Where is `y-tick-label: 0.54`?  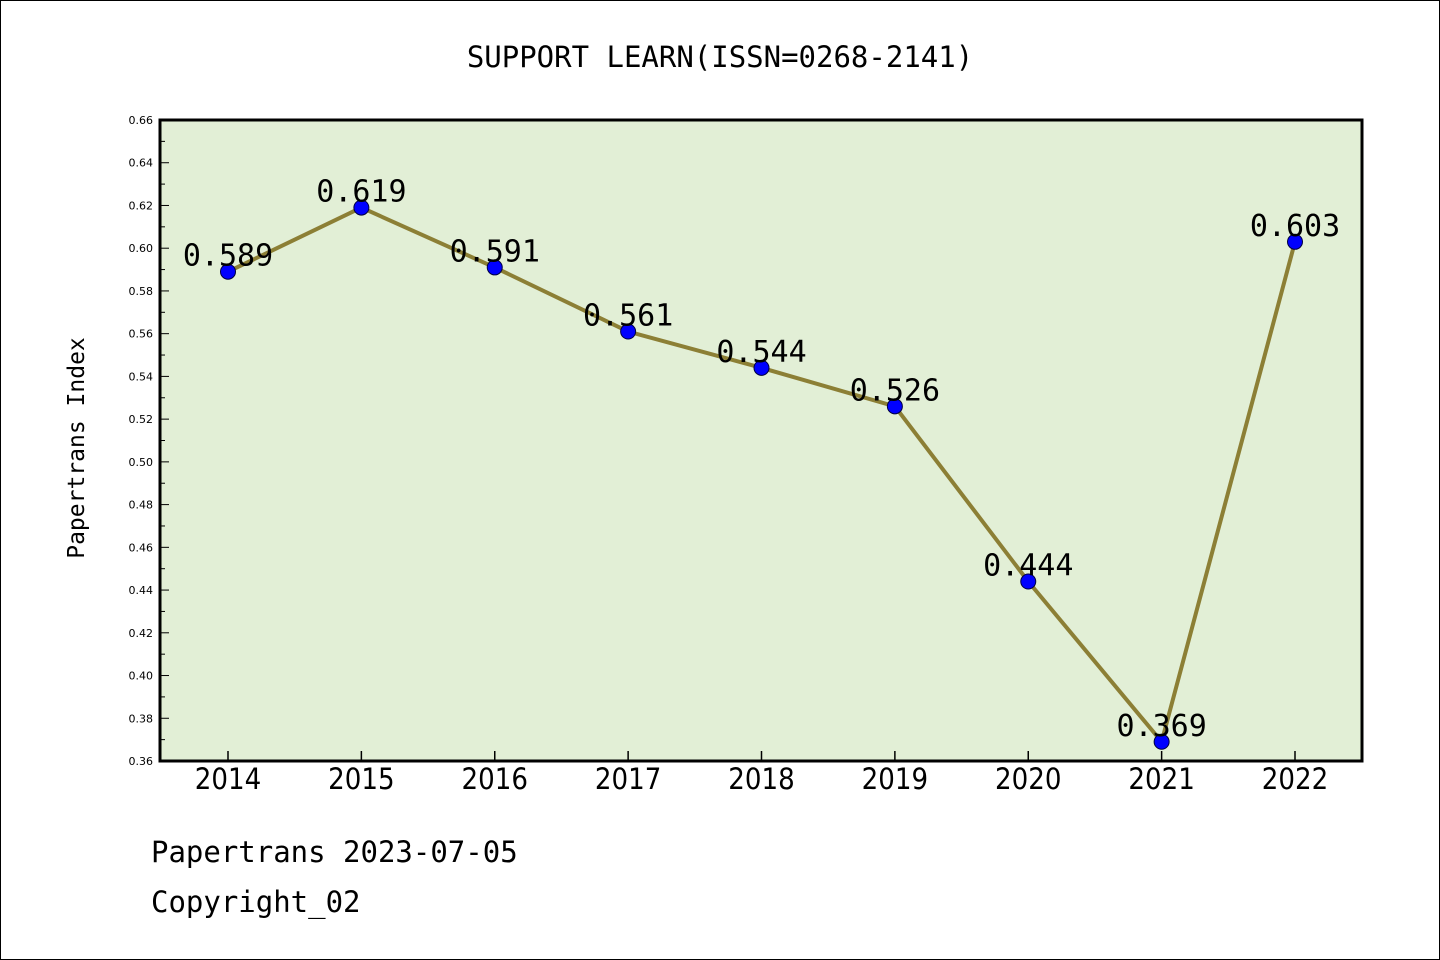 y-tick-label: 0.54 is located at coordinates (141, 376).